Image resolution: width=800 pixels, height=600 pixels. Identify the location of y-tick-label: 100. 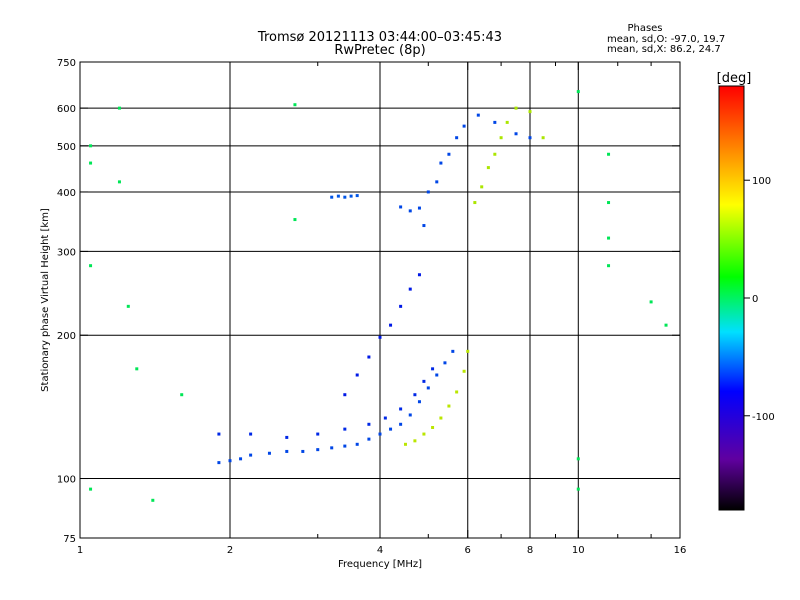
(66, 480).